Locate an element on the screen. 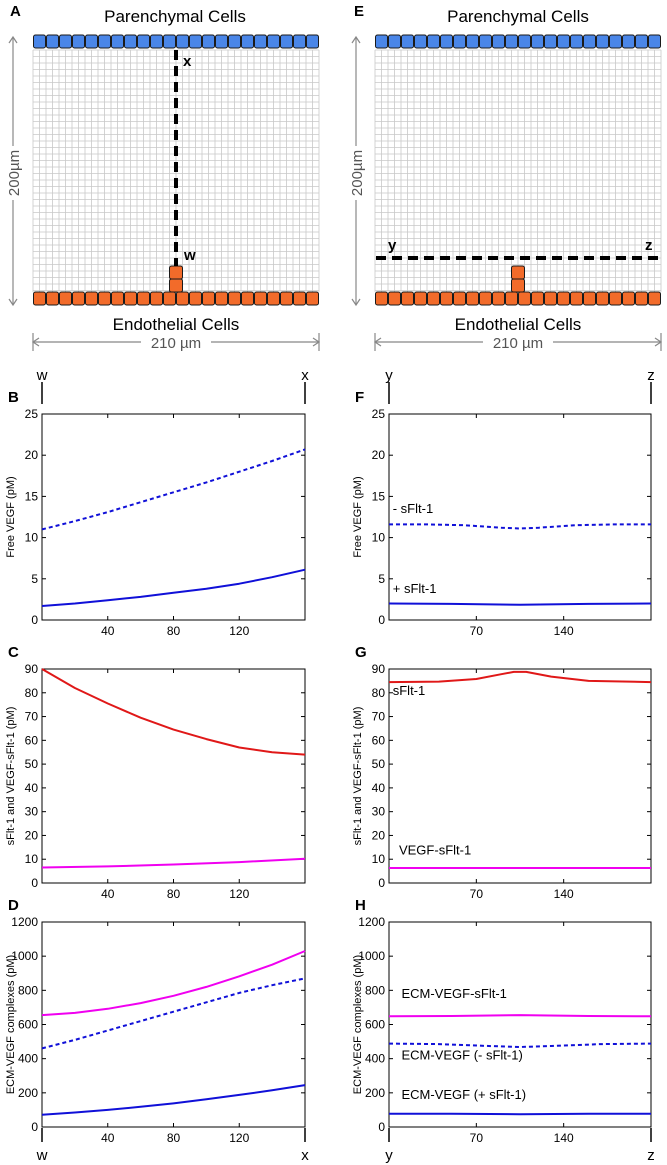 Image resolution: width=667 pixels, height=1165 pixels. y-tick-label: 40 is located at coordinates (379, 788).